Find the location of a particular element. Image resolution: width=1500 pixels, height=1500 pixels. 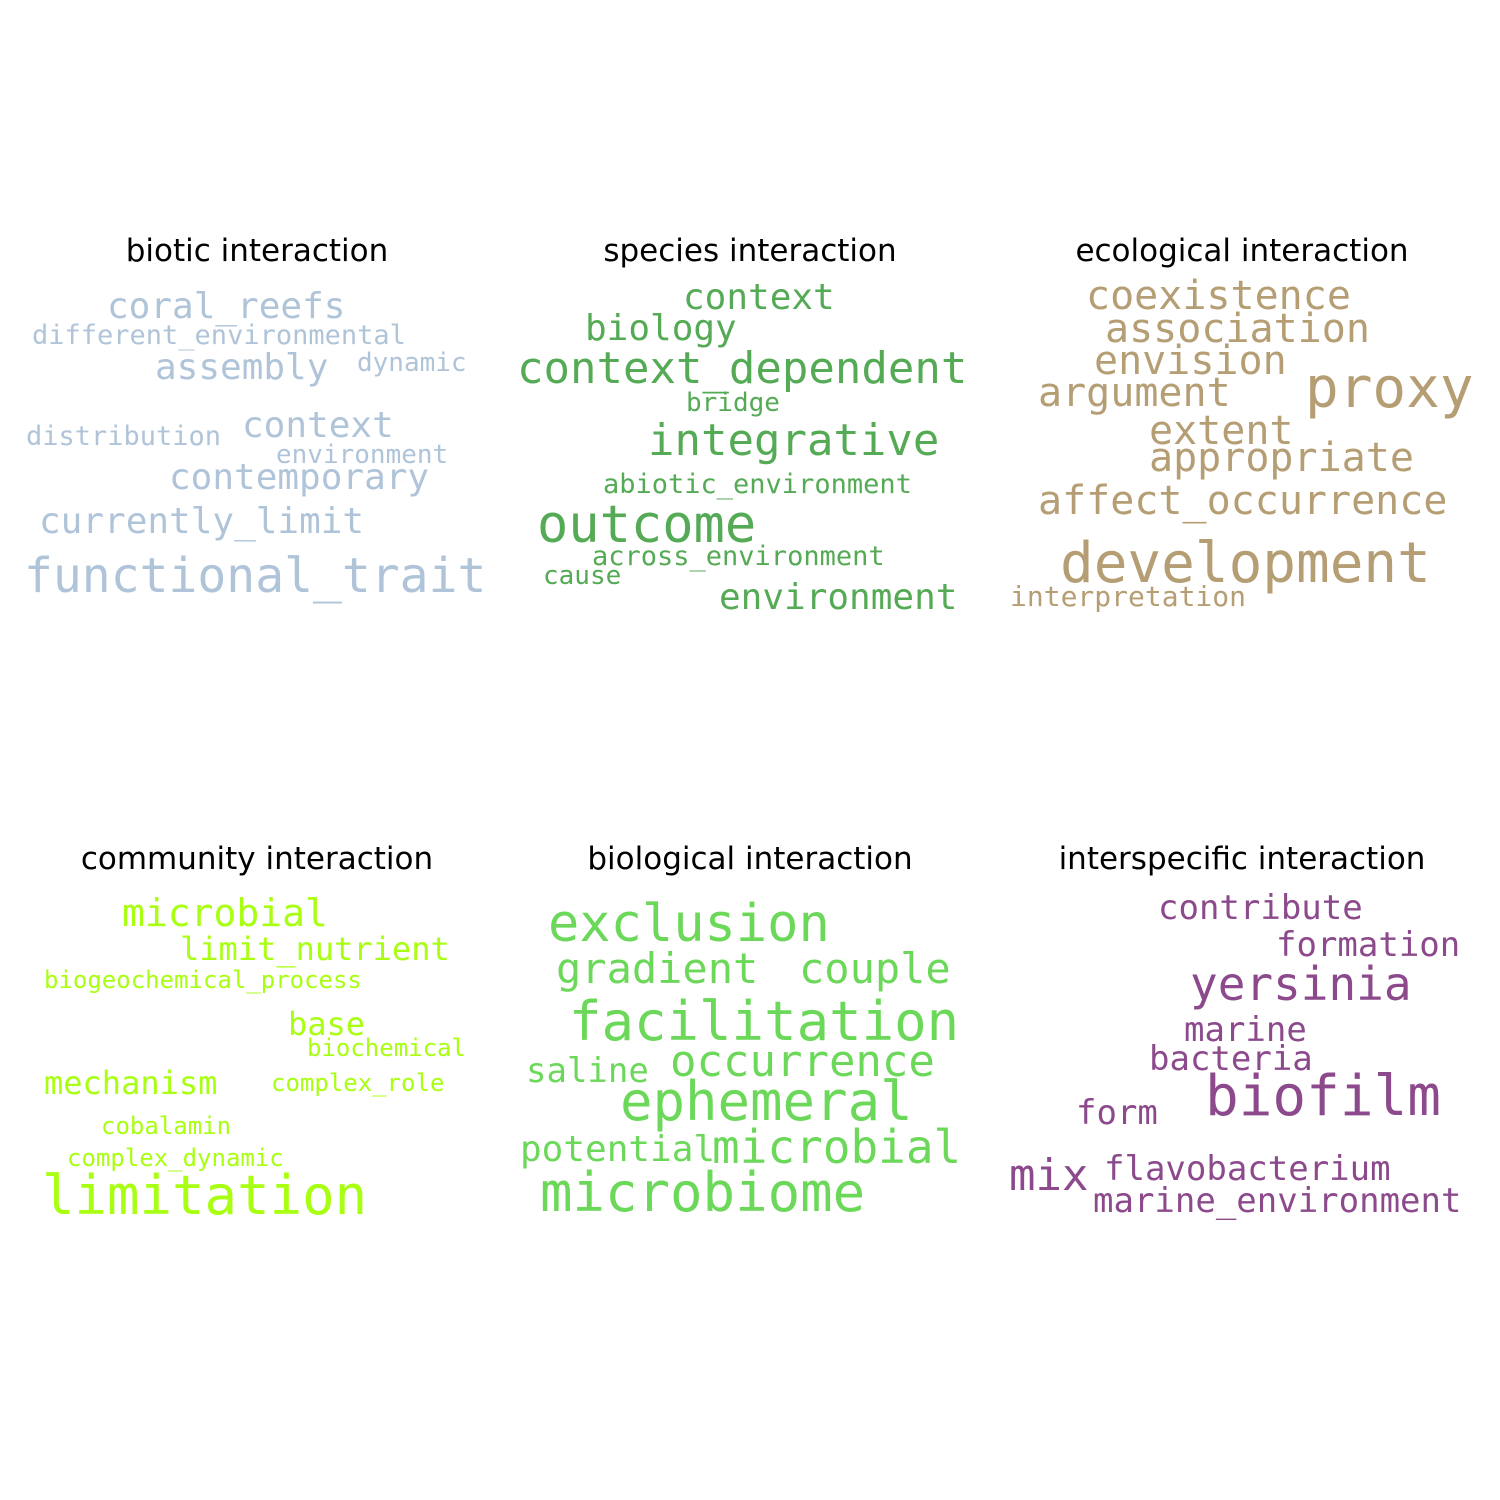

word: currently_limit is located at coordinates (202, 521).